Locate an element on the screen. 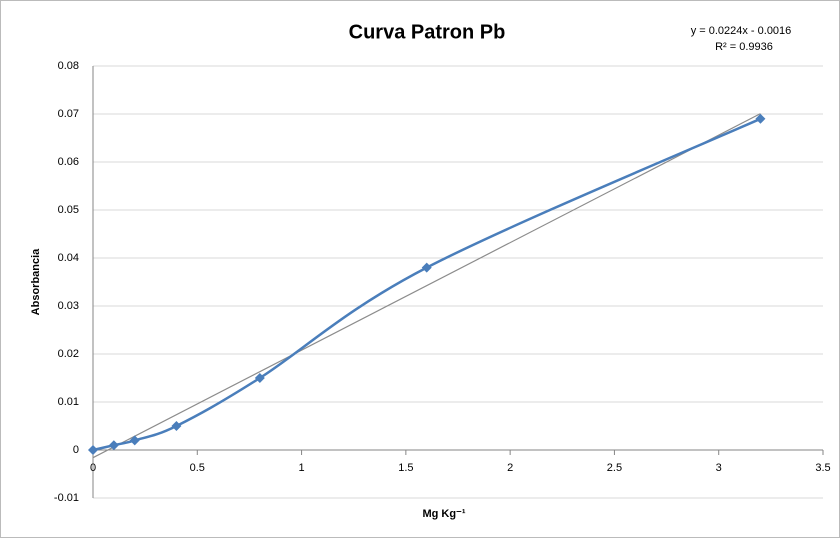 Image resolution: width=840 pixels, height=538 pixels. x-tick-label: 2.5 is located at coordinates (614, 468).